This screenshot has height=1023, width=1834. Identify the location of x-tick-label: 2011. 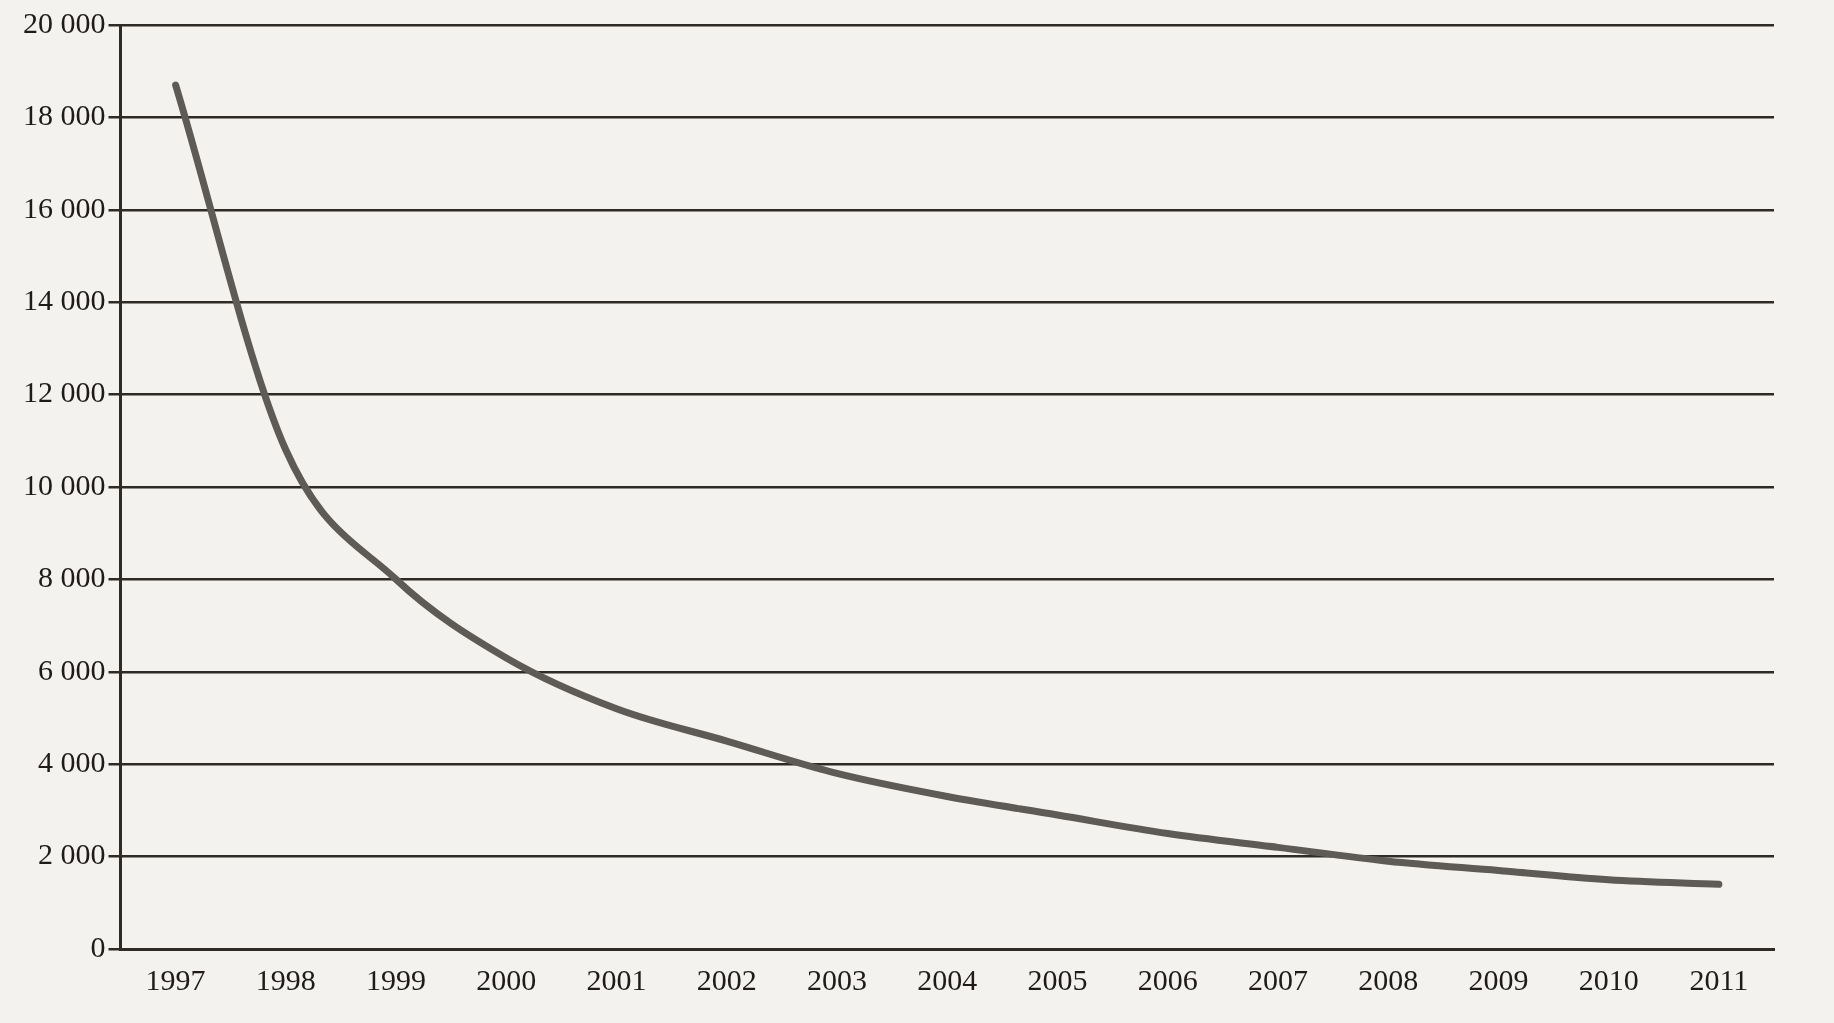
(1719, 979).